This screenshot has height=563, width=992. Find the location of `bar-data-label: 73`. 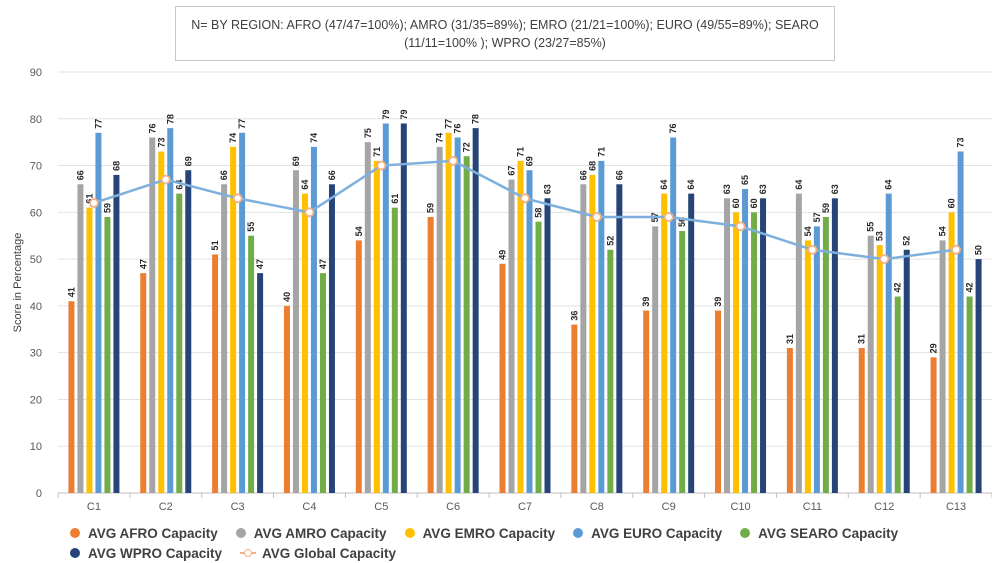

bar-data-label: 73 is located at coordinates (161, 143).